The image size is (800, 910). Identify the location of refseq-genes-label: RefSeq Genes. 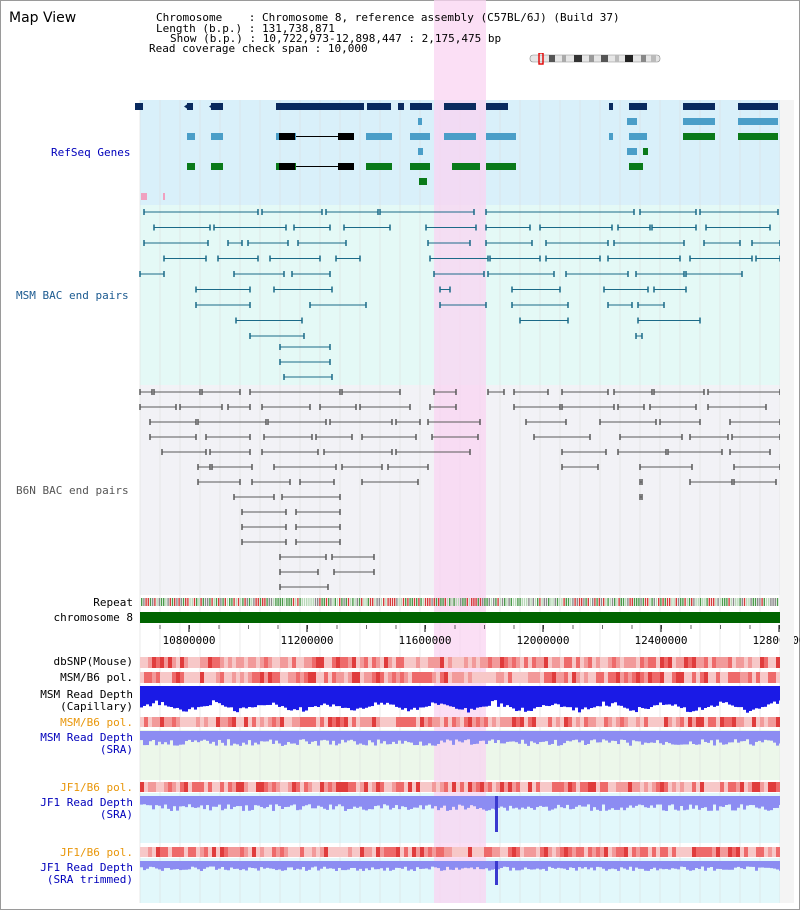
(91, 152).